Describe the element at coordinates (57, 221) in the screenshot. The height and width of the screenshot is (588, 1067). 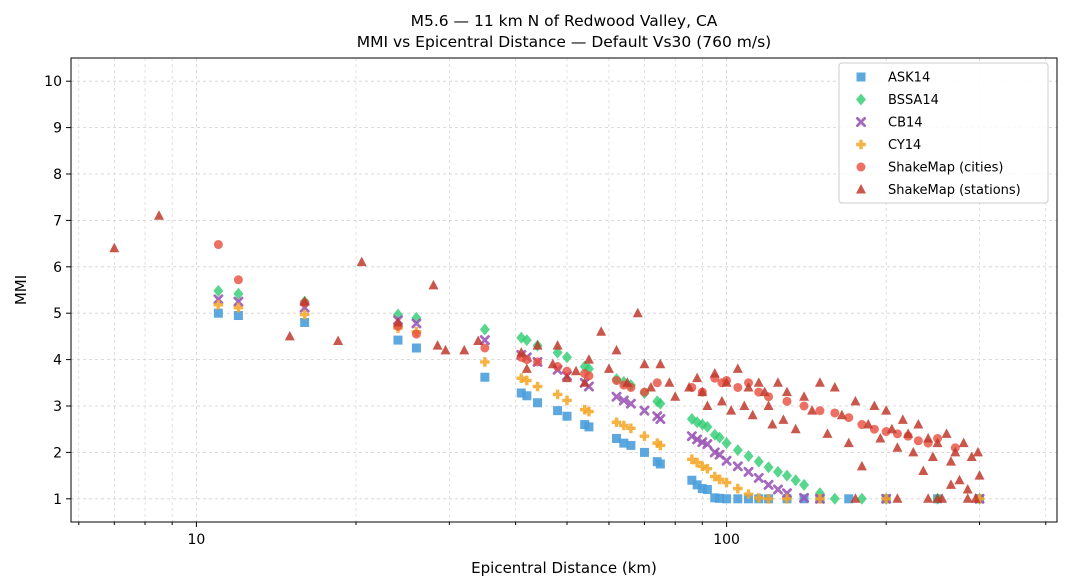
I see `y-tick-label: 7` at that location.